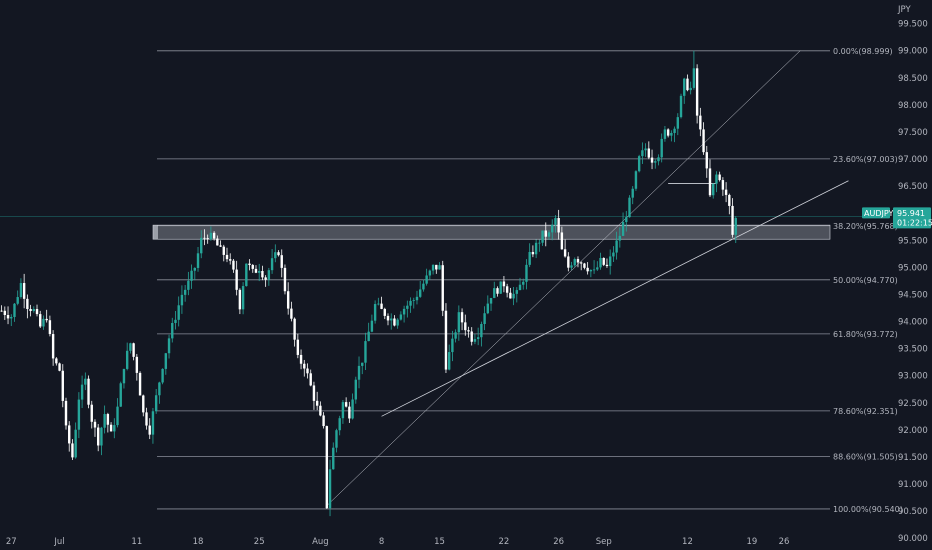 The height and width of the screenshot is (550, 932). Describe the element at coordinates (876, 213) in the screenshot. I see `symbol-badge` at that location.